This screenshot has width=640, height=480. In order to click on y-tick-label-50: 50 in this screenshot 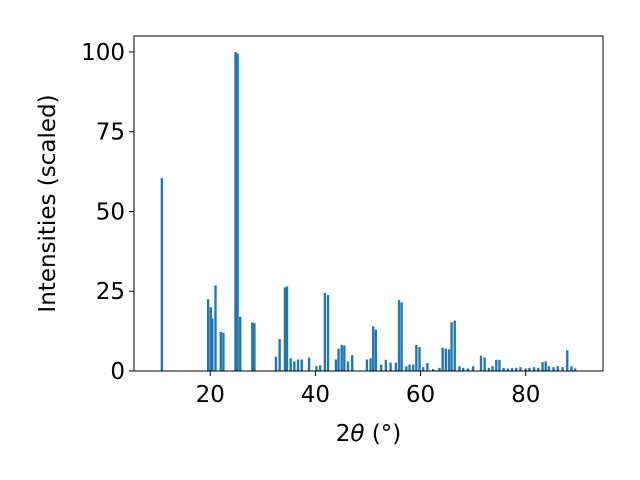, I will do `click(110, 212)`.